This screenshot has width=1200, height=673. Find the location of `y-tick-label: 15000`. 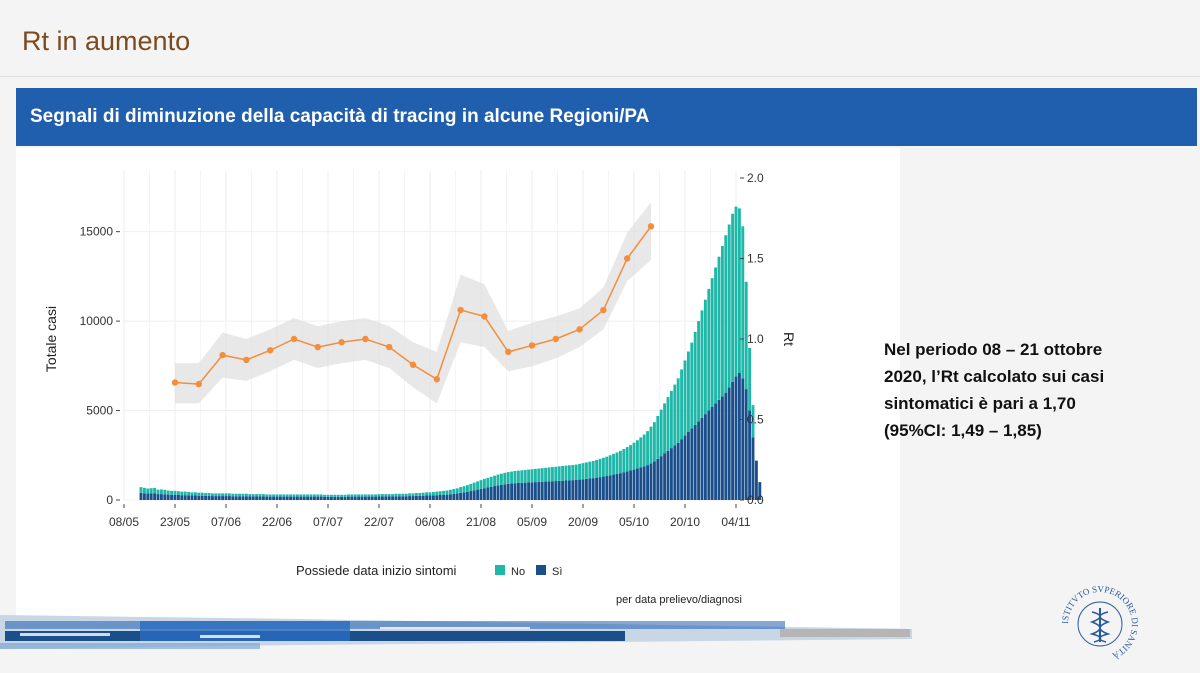

y-tick-label: 15000 is located at coordinates (97, 232).